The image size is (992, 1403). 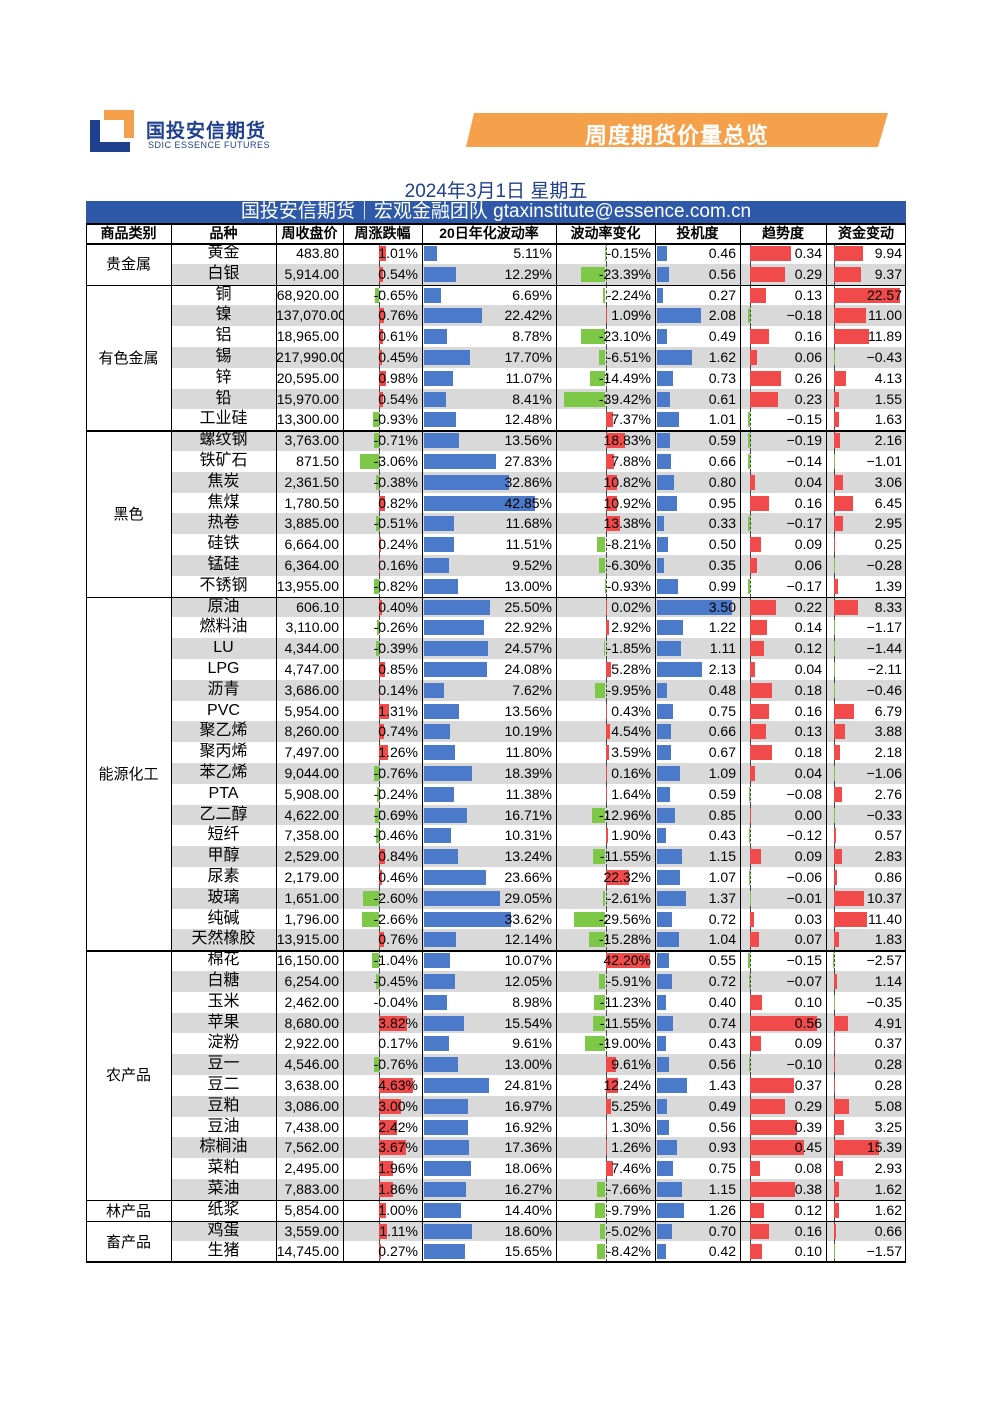 What do you see at coordinates (866, 1085) in the screenshot?
I see `fund-cell: 0.28` at bounding box center [866, 1085].